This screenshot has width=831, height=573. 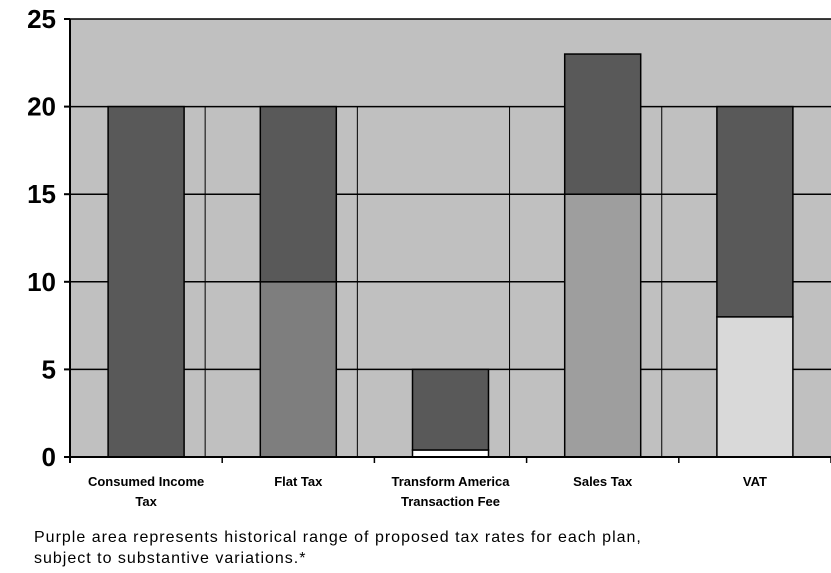 What do you see at coordinates (49, 369) in the screenshot?
I see `y-tick-label-5: 5` at bounding box center [49, 369].